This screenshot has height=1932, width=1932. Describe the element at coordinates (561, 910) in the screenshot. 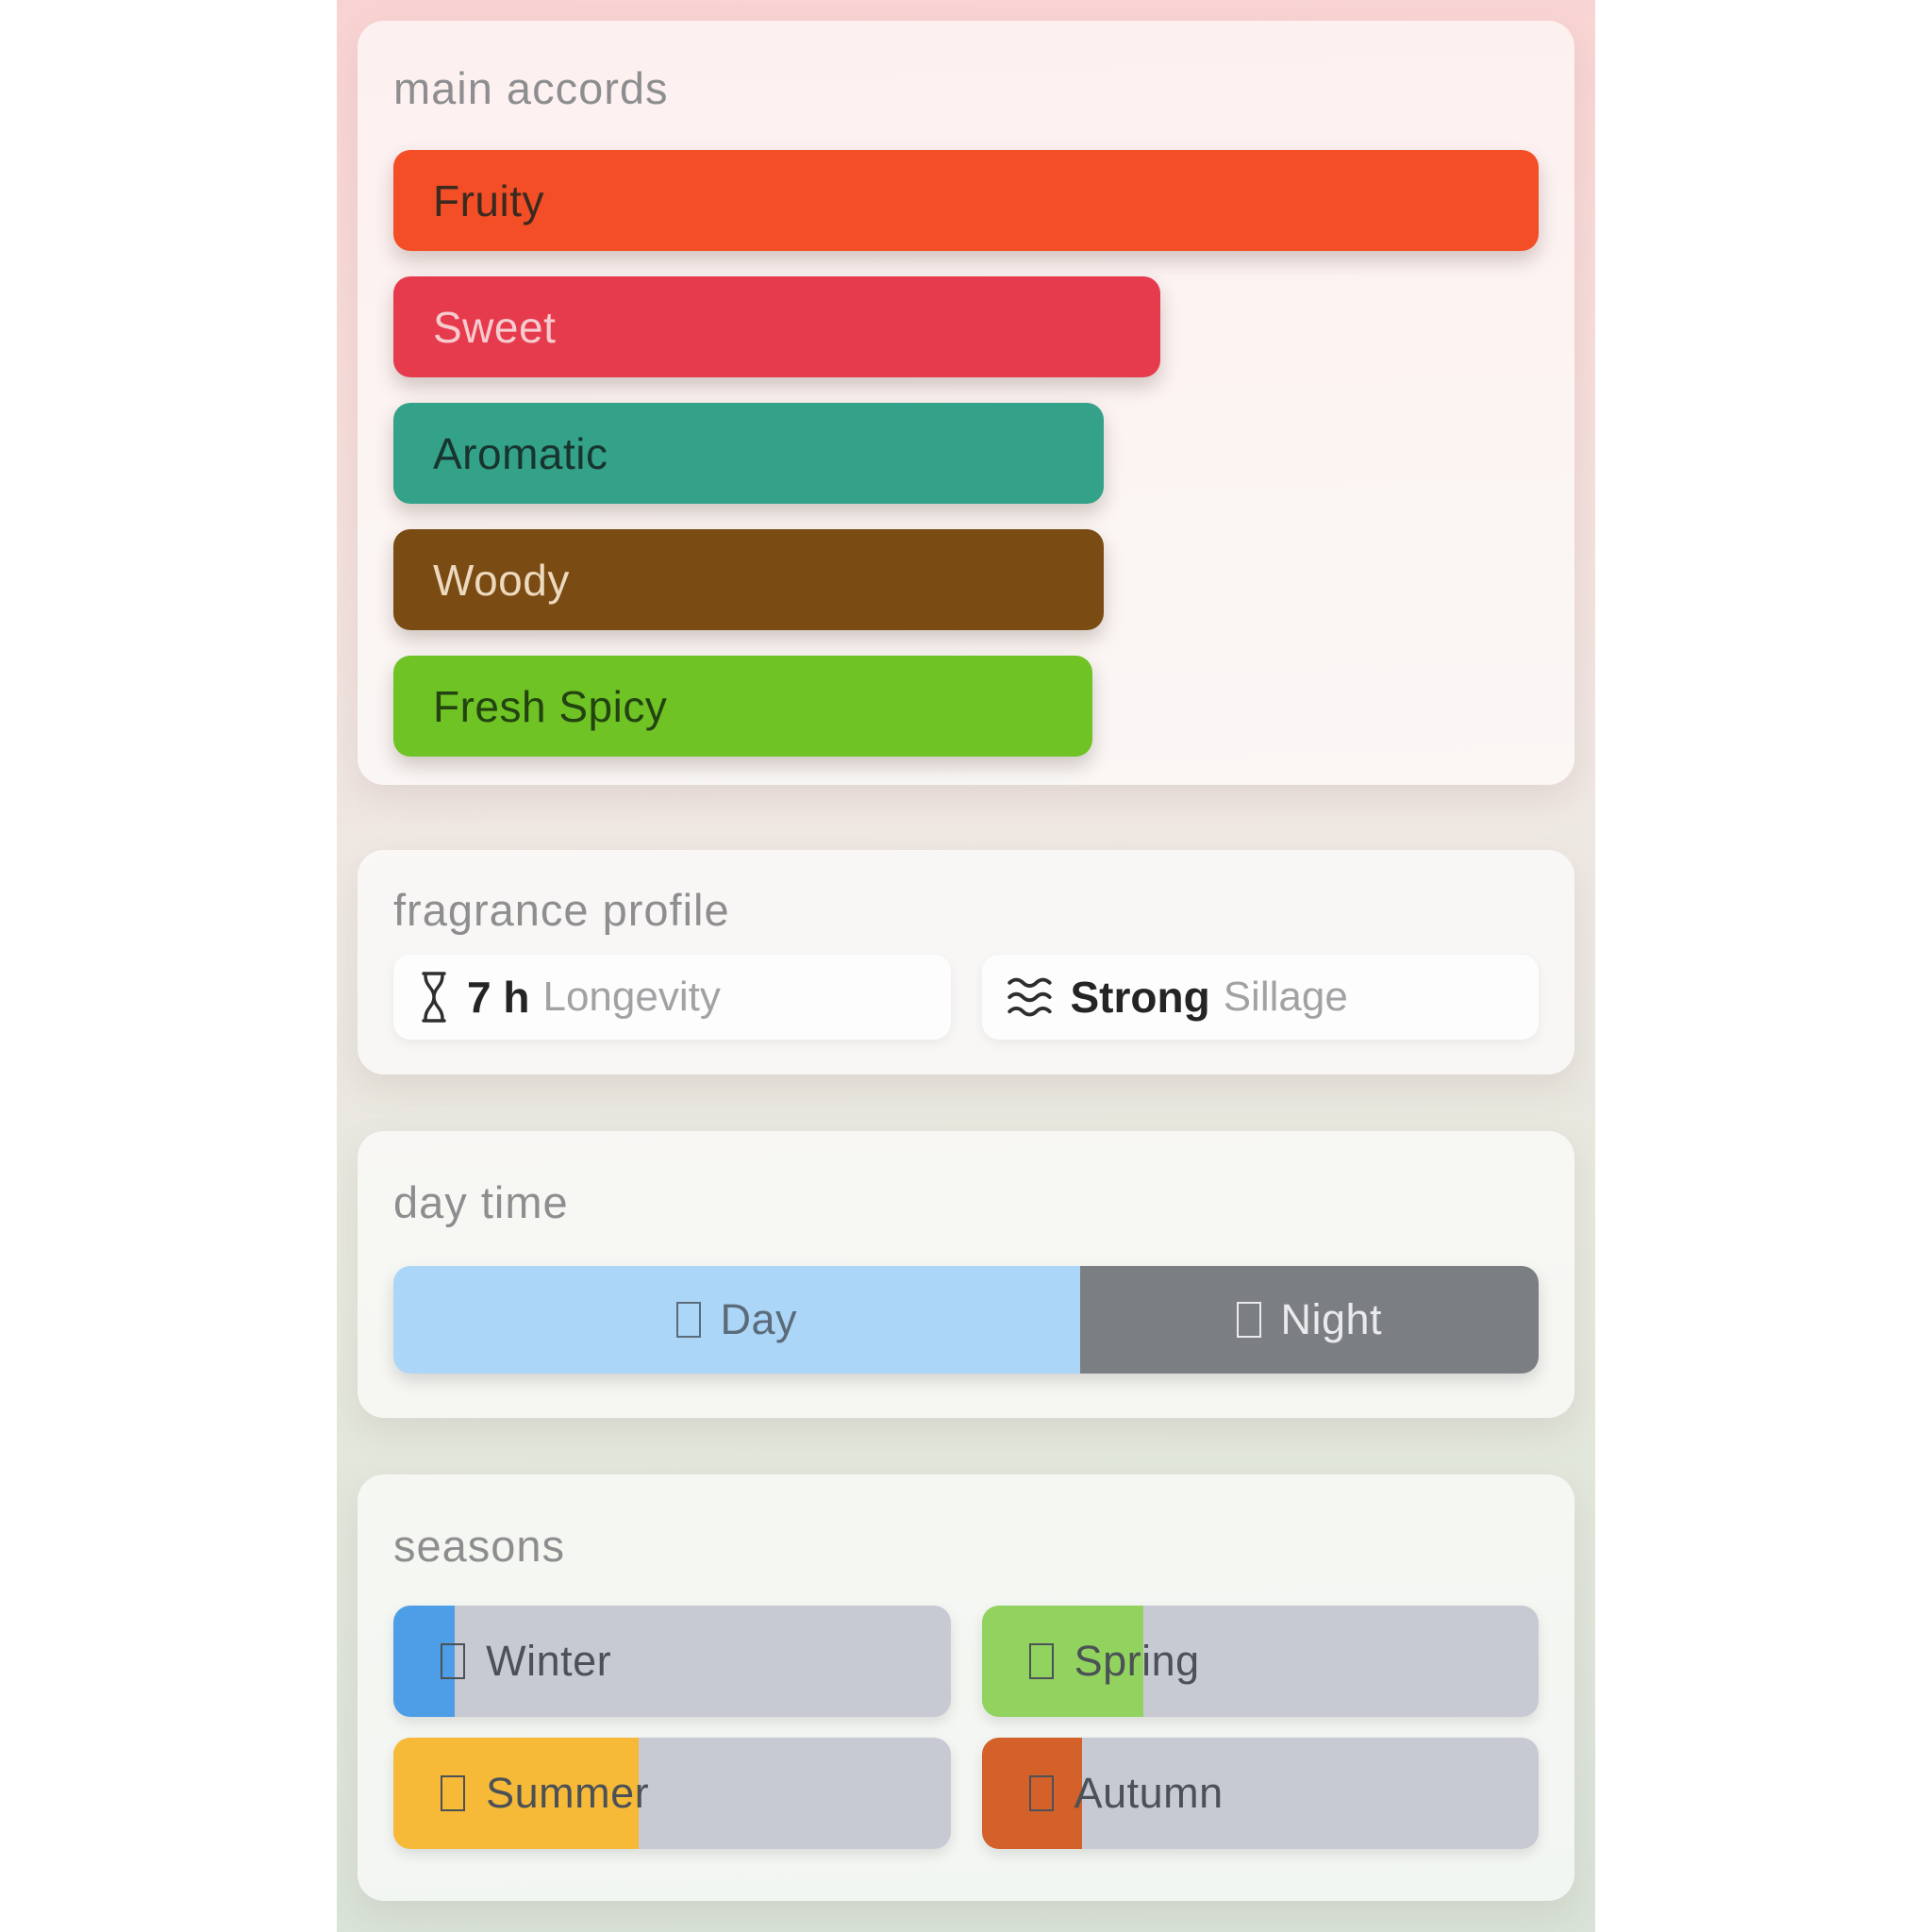

I see `fragrance-profile-title: fragrance profile` at that location.